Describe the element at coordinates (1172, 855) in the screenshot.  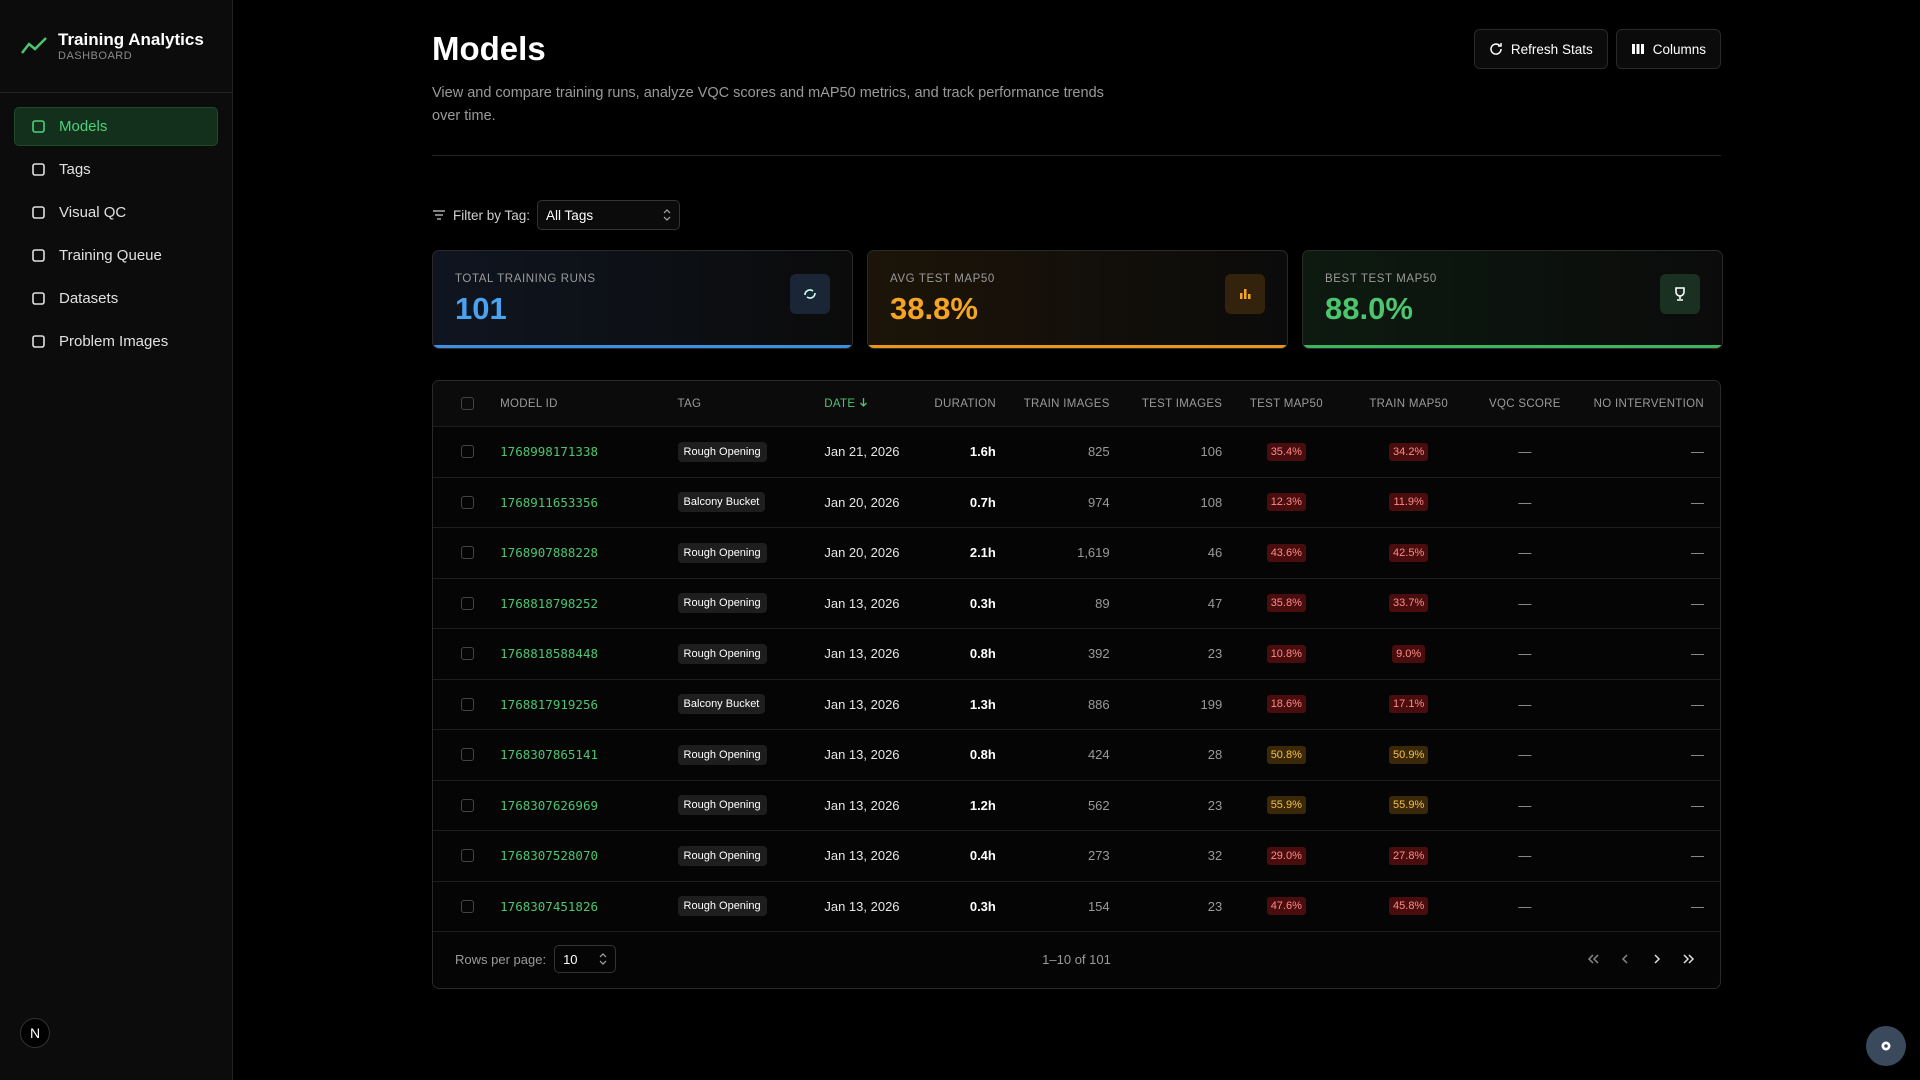
I see `cell: 32` at that location.